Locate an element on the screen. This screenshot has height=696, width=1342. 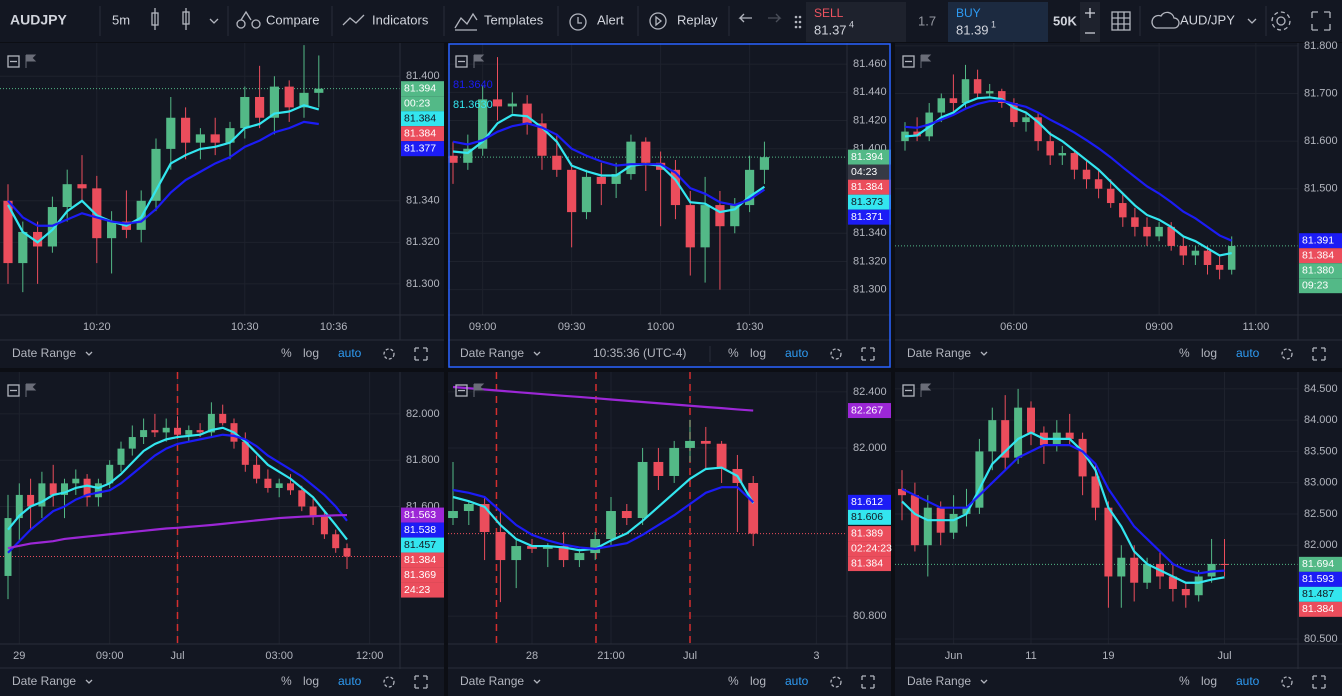
quantity: 50K is located at coordinates (1065, 20).